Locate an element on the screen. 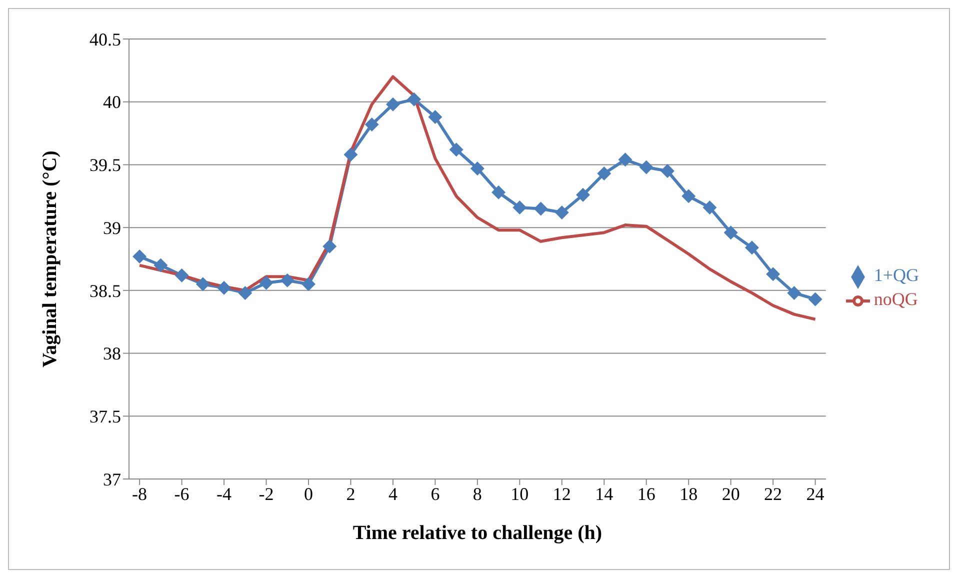 The image size is (959, 584). y-tick-label: 38 is located at coordinates (112, 354).